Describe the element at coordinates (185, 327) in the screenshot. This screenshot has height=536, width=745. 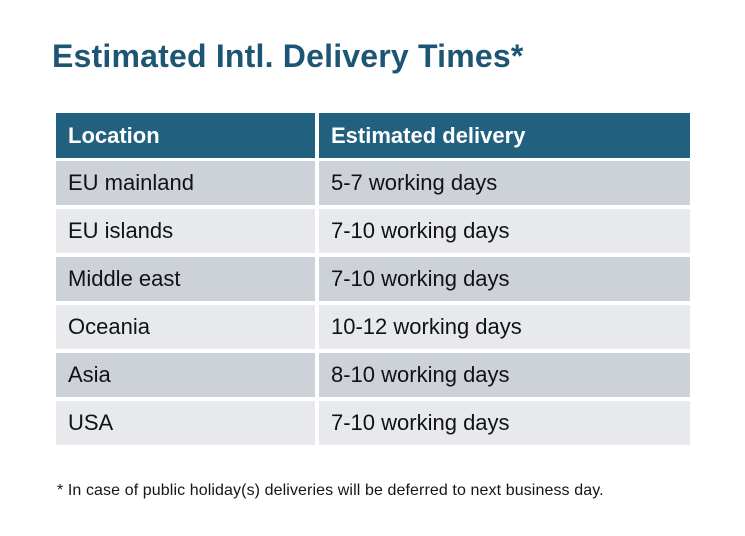
I see `table-cell-location: Oceania` at that location.